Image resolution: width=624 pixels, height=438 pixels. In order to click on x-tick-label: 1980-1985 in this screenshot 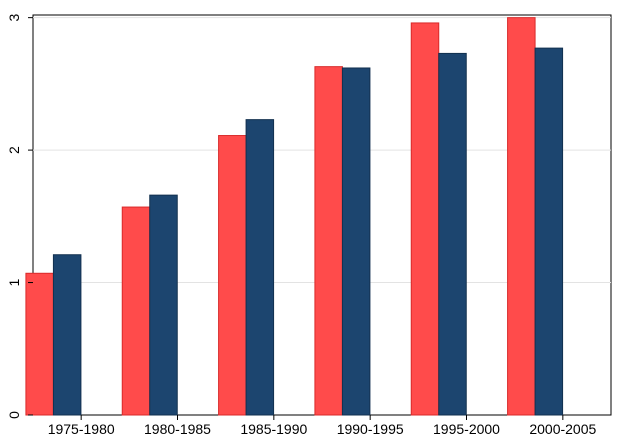, I will do `click(177, 429)`.